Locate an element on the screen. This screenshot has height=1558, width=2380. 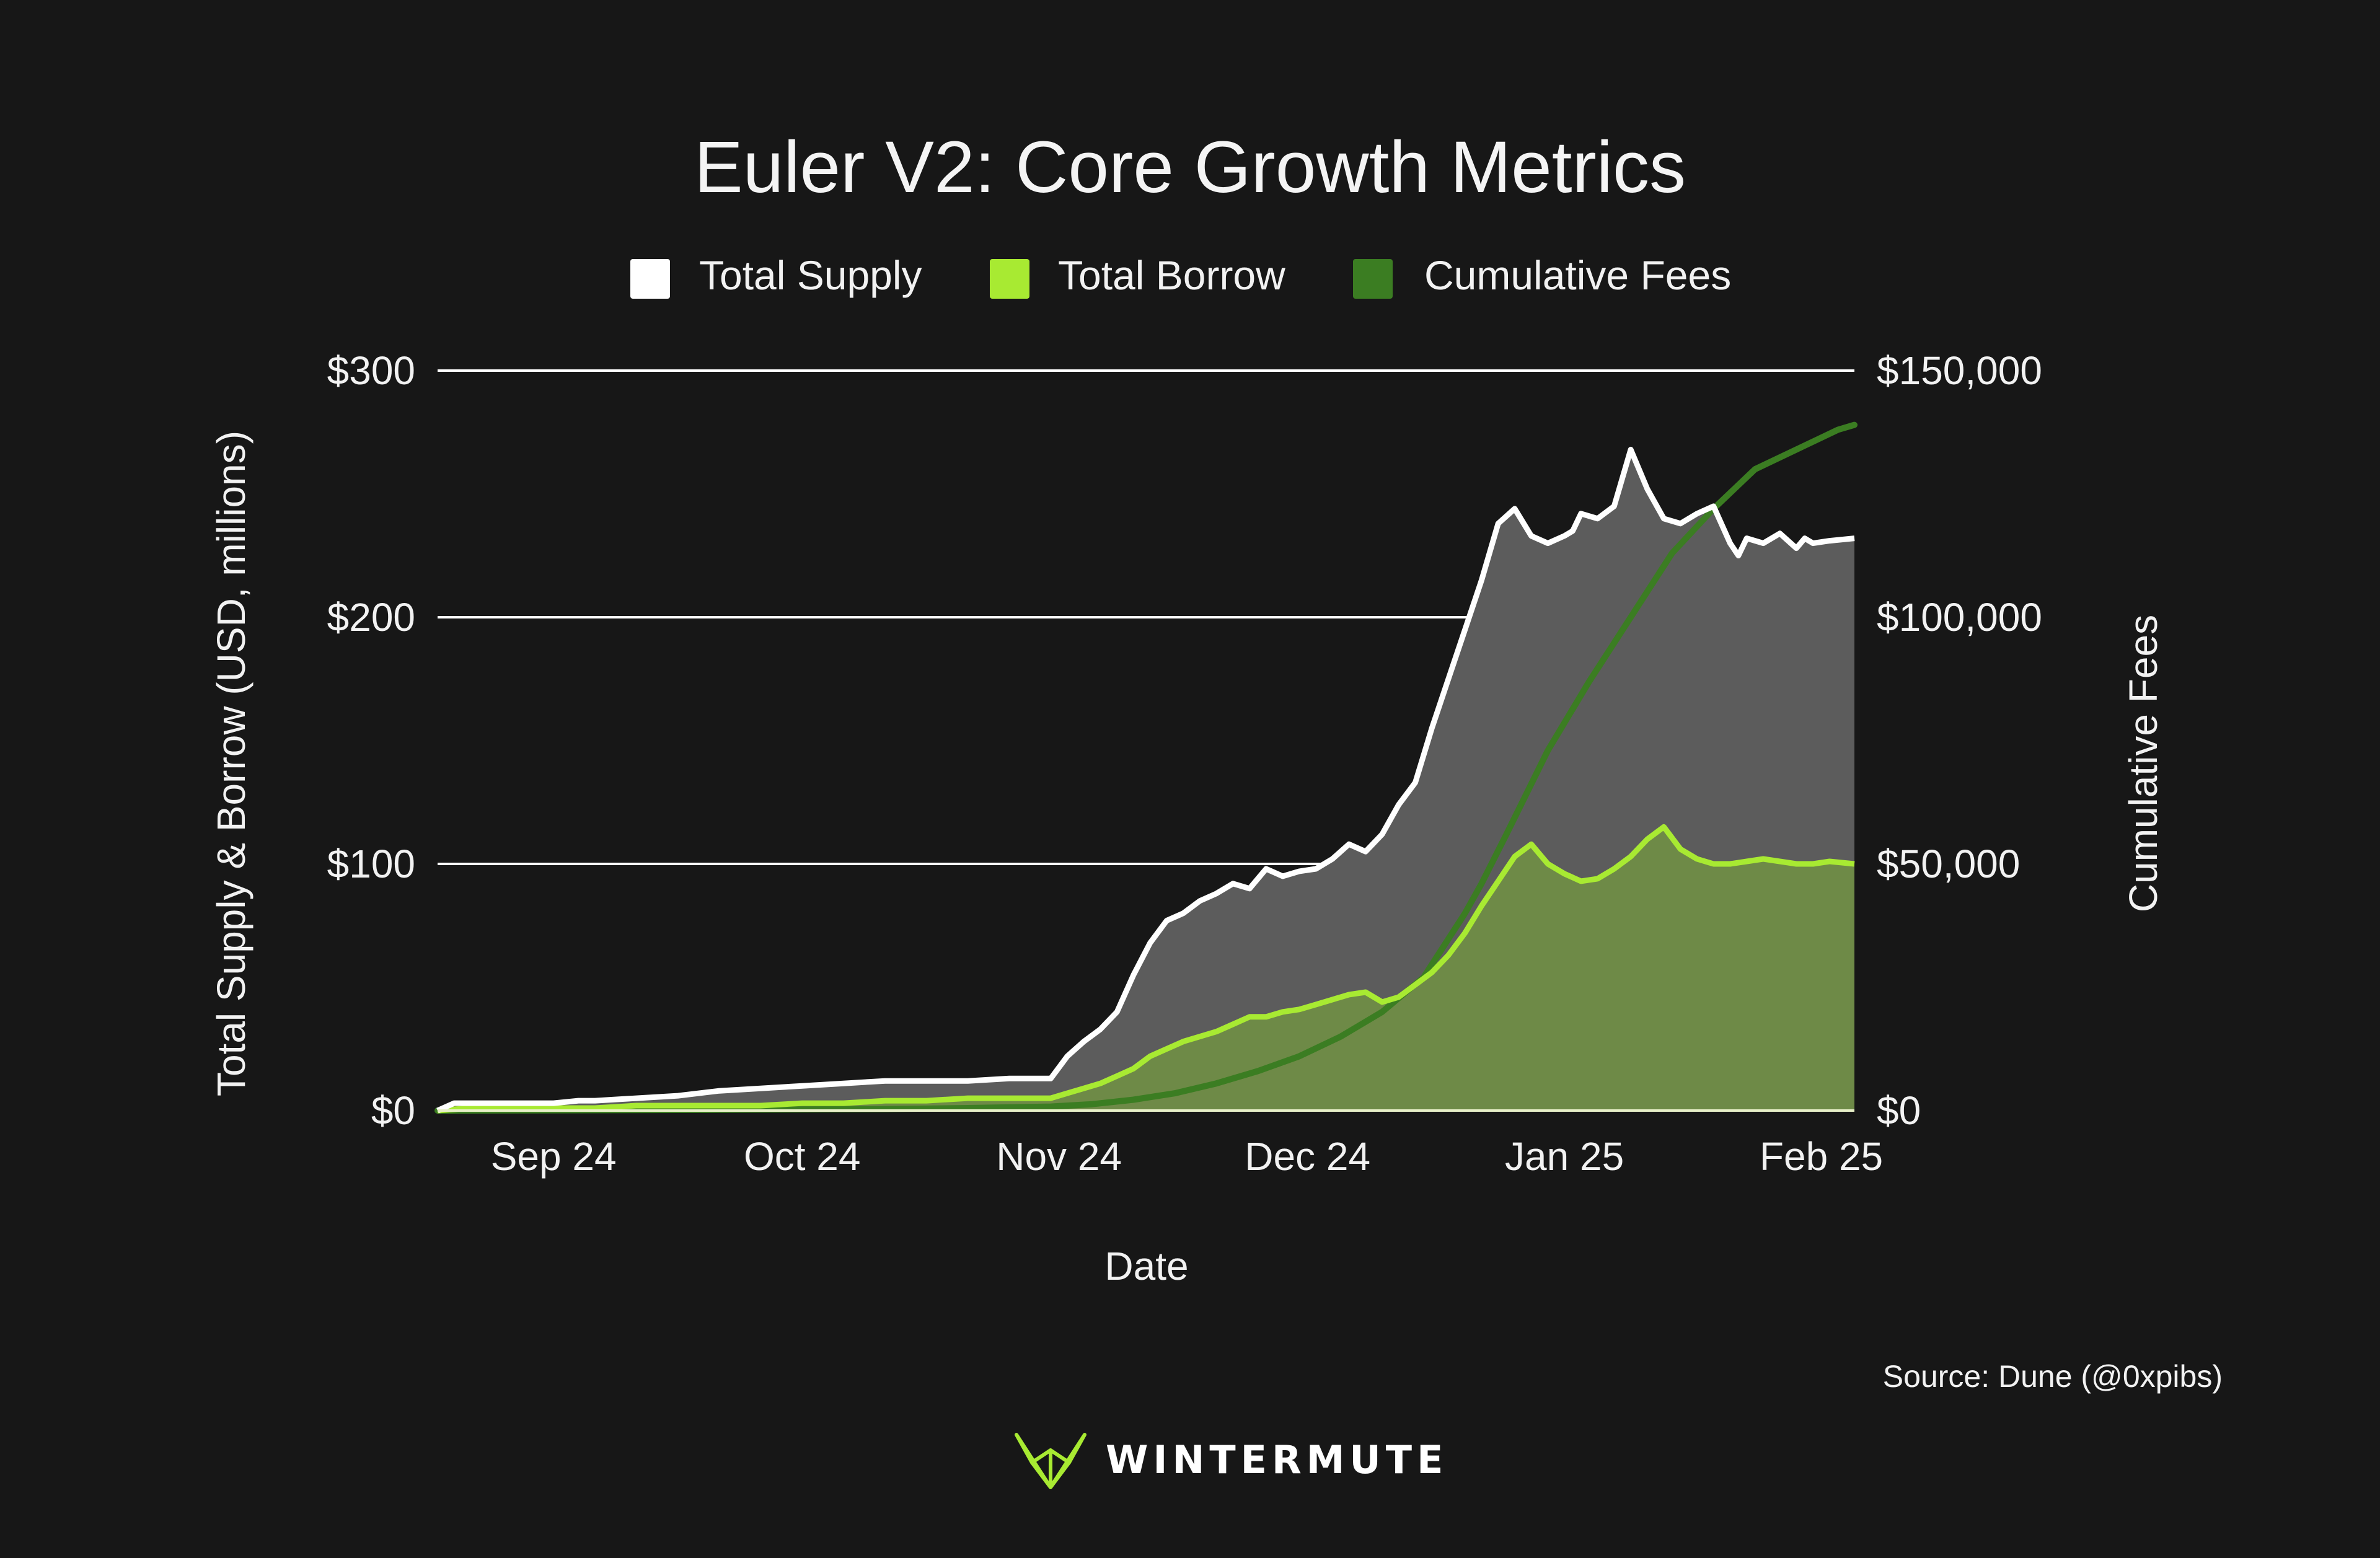
borrow-area is located at coordinates (1146, 969).